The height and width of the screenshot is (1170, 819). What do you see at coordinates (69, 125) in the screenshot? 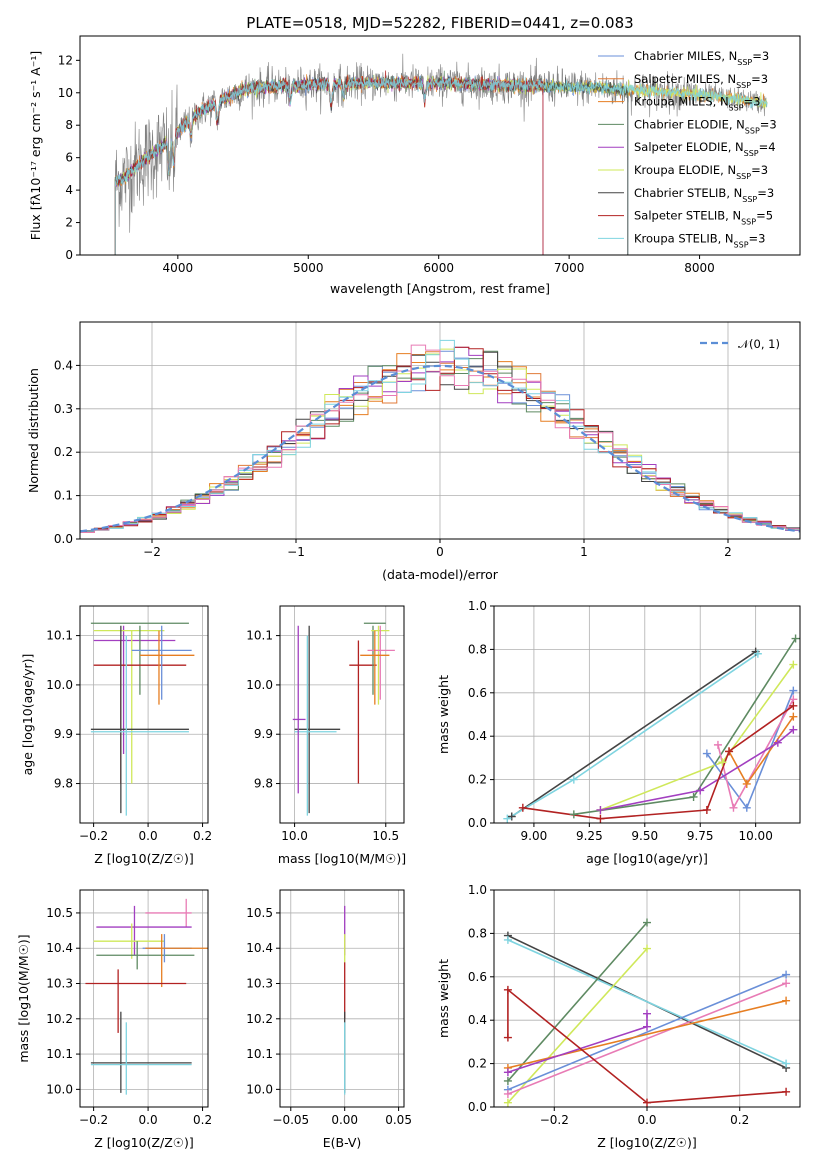
I see `y-tick-label: 8` at bounding box center [69, 125].